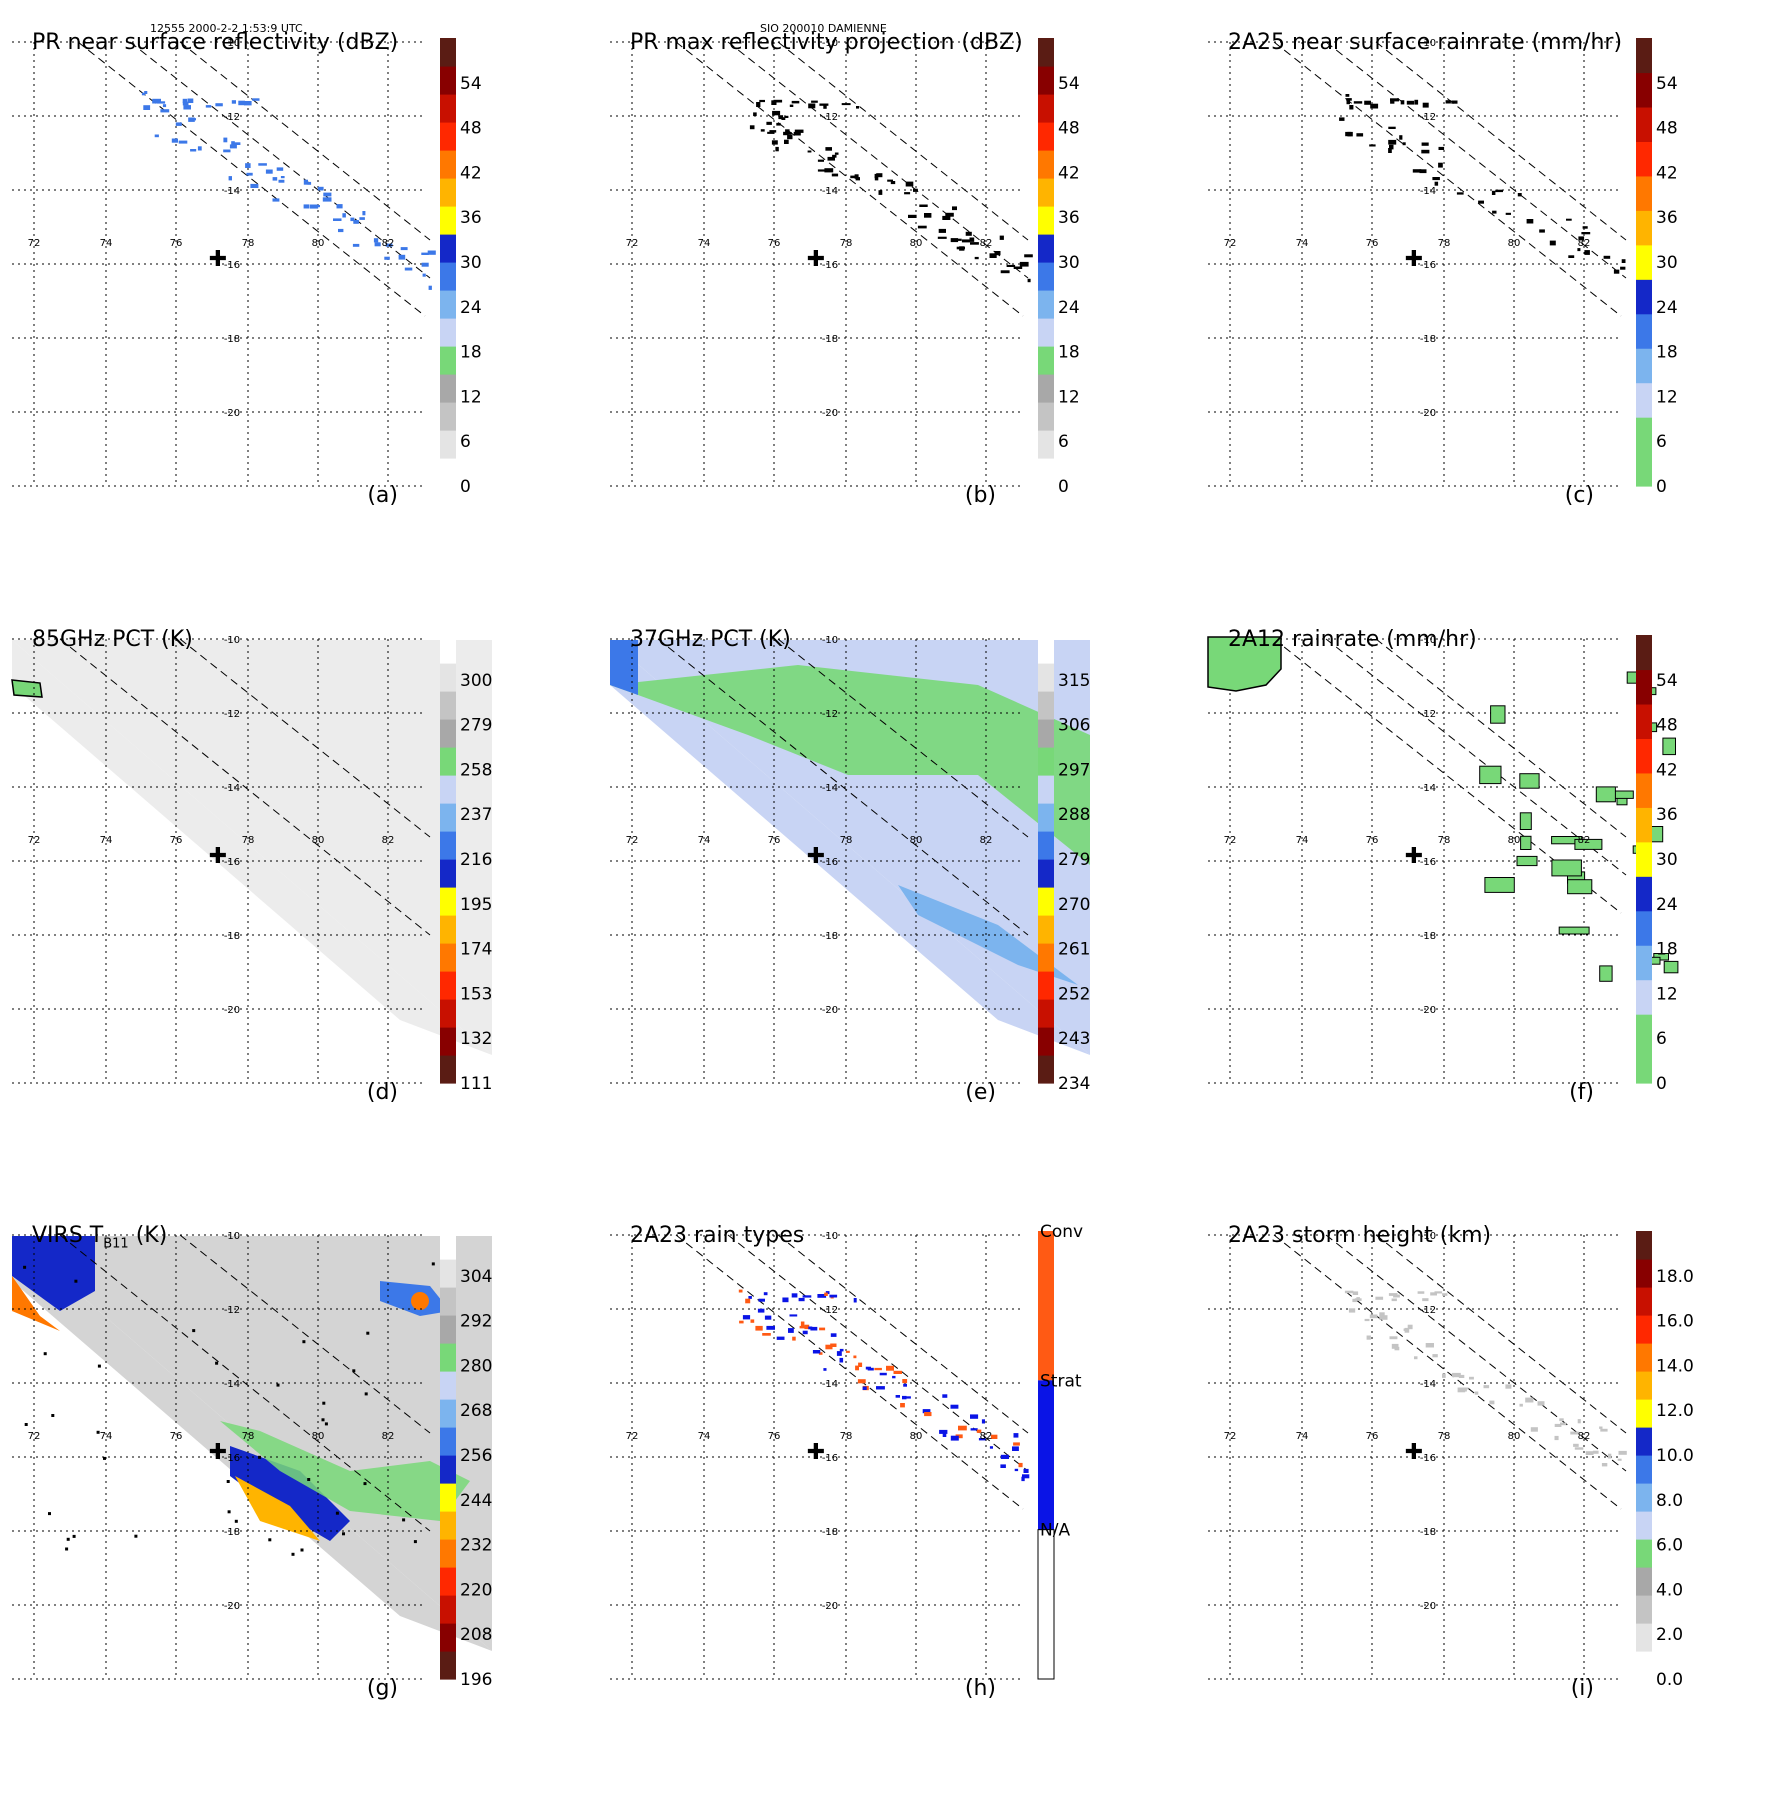  Describe the element at coordinates (830, 788) in the screenshot. I see `lat-tick-label: -14` at that location.